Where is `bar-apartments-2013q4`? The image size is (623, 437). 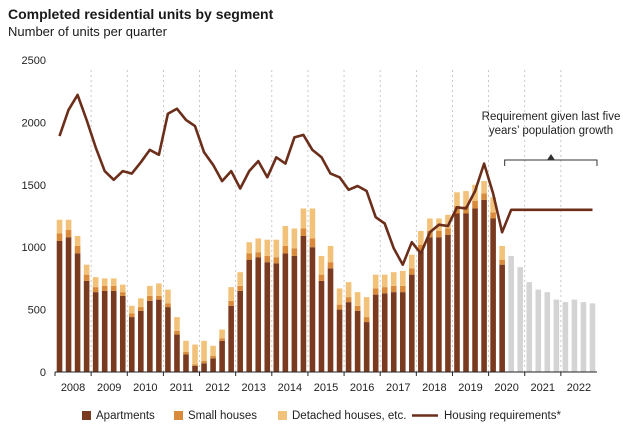
bar-apartments-2013q4 is located at coordinates (267, 317).